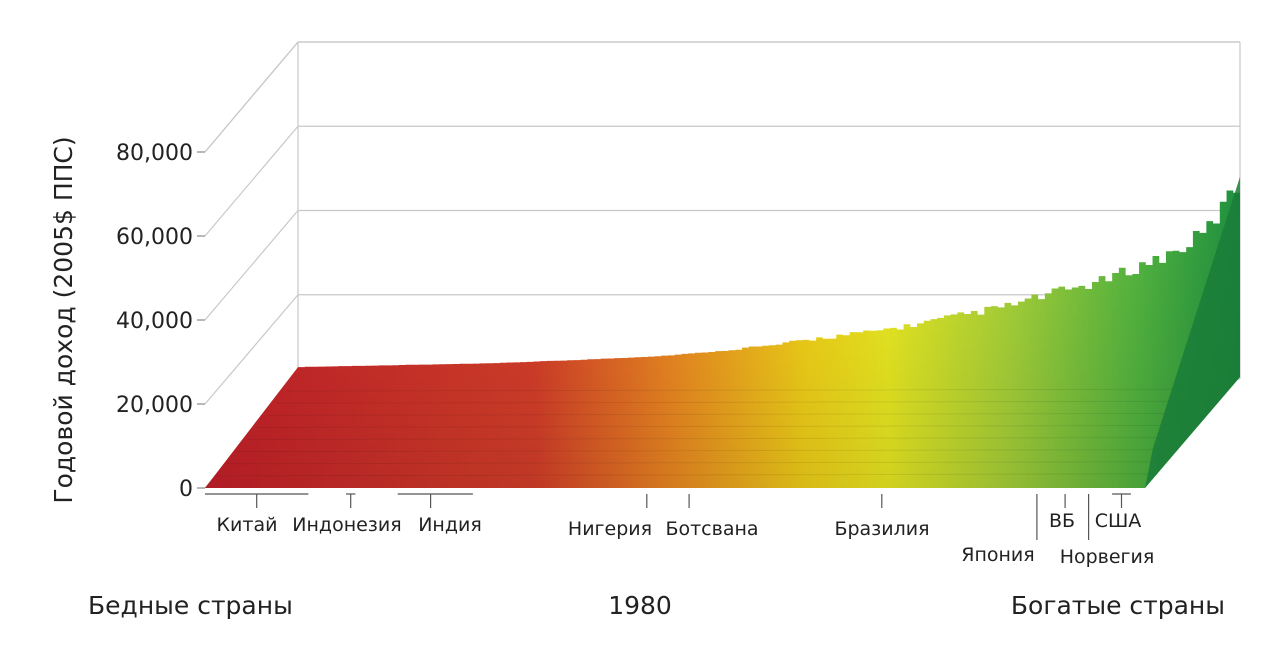  What do you see at coordinates (1118, 605) in the screenshot?
I see `rich-countries-label: Богатые страны` at bounding box center [1118, 605].